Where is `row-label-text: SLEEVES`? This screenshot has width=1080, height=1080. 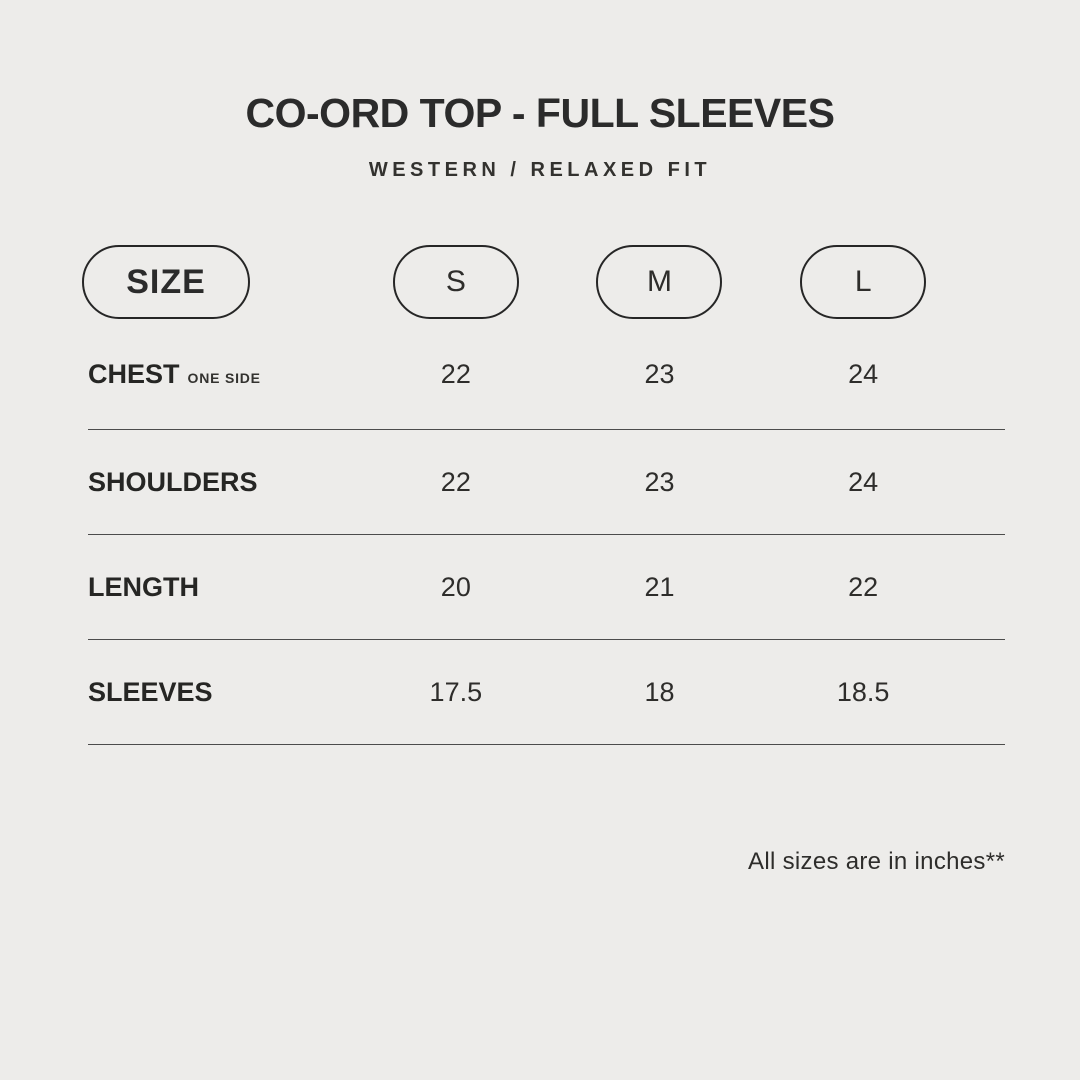 row-label-text: SLEEVES is located at coordinates (150, 691).